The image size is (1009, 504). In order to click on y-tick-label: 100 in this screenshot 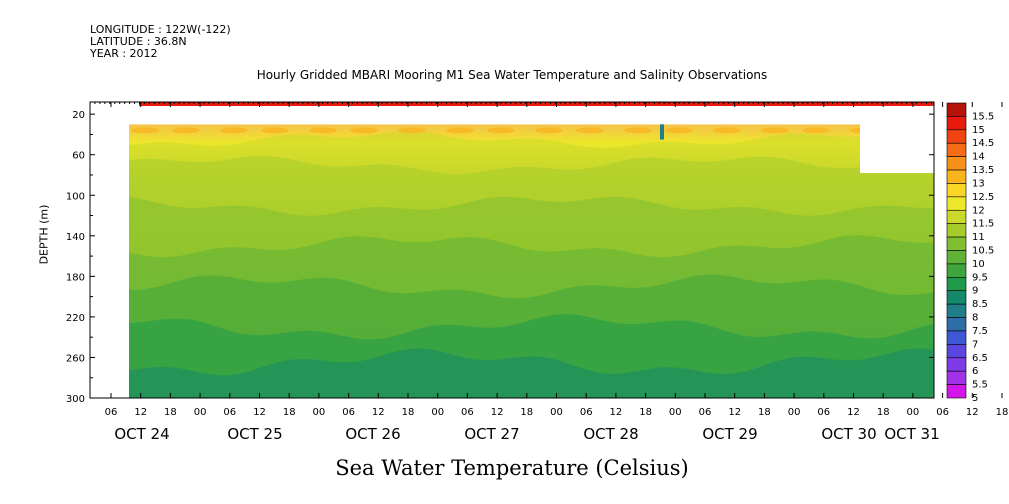, I will do `click(75, 196)`.